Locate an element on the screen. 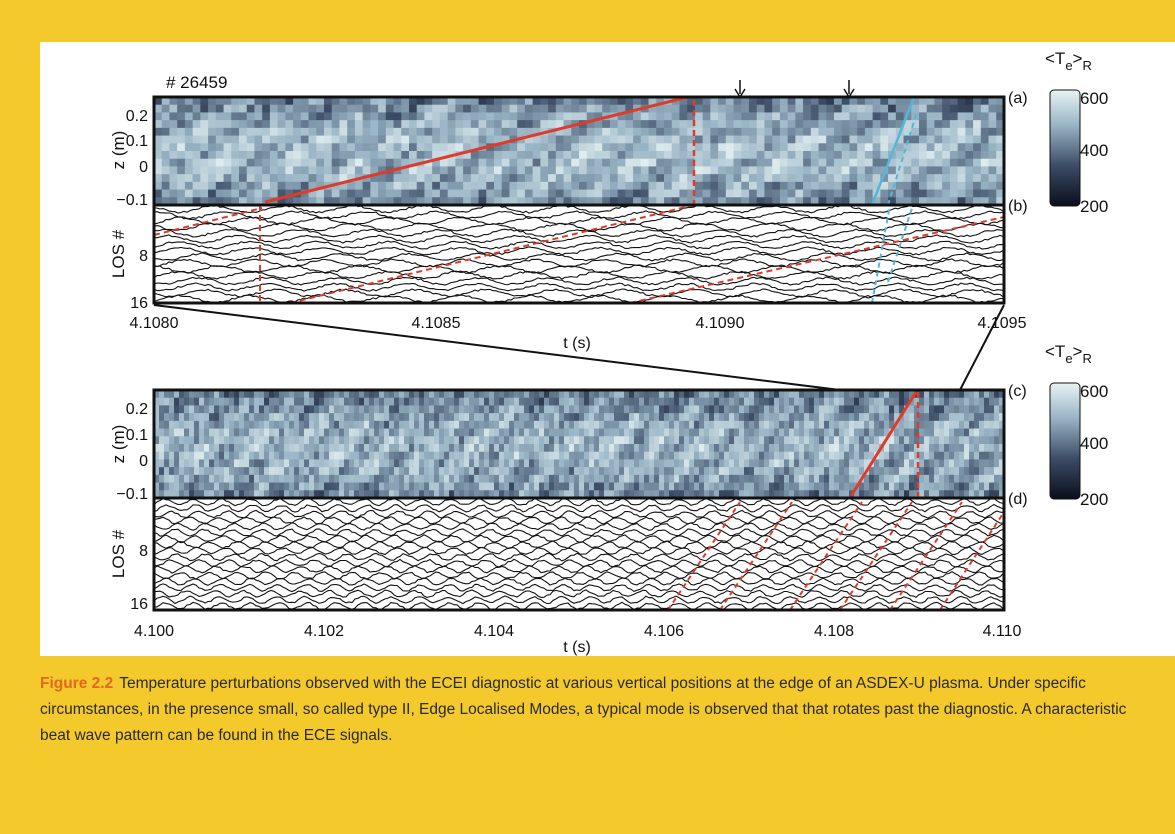  panel-label-b: (b) is located at coordinates (1018, 206).